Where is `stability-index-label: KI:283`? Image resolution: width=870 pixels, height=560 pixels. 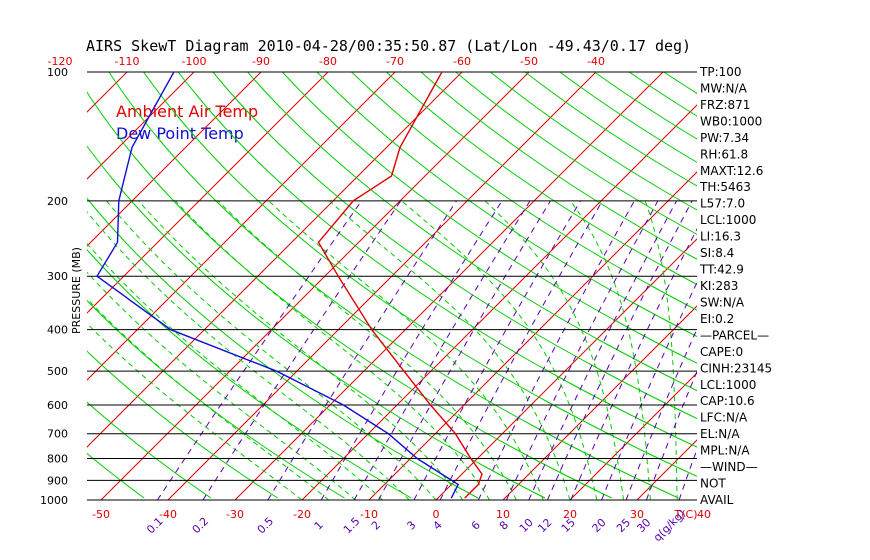
stability-index-label: KI:283 is located at coordinates (719, 286).